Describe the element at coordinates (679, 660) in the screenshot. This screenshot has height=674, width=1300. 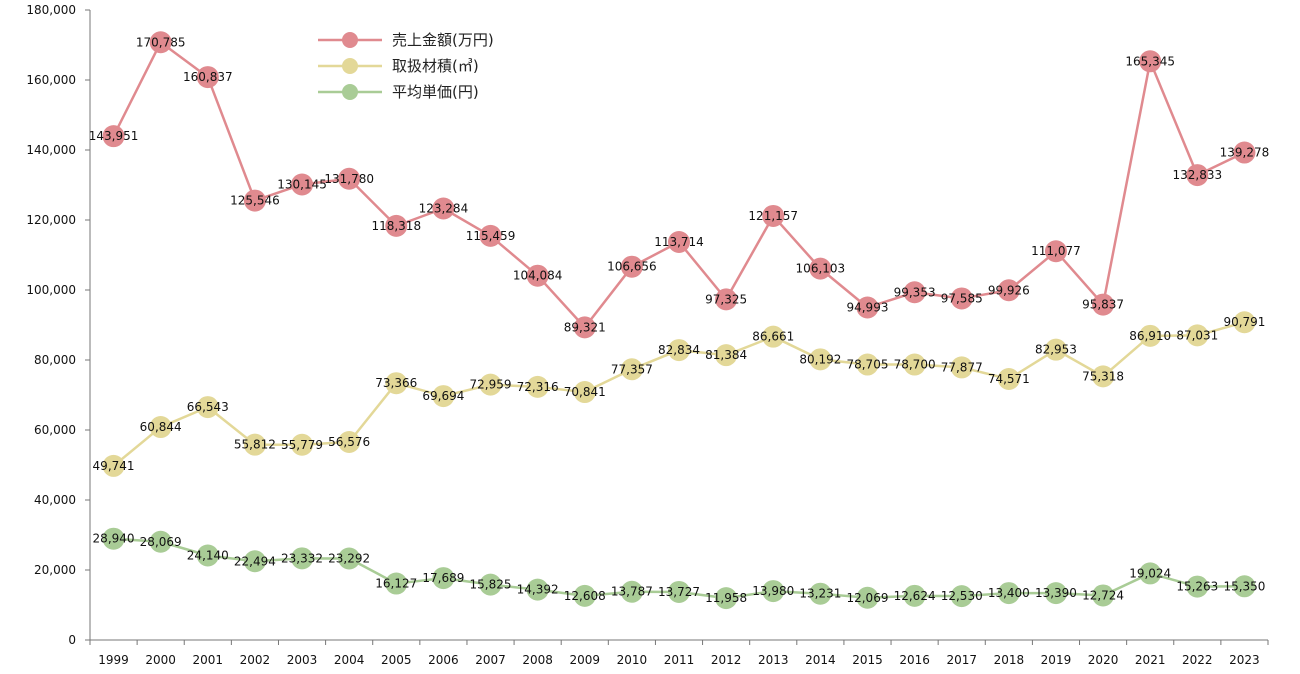
I see `x-tick-label: 2011` at that location.